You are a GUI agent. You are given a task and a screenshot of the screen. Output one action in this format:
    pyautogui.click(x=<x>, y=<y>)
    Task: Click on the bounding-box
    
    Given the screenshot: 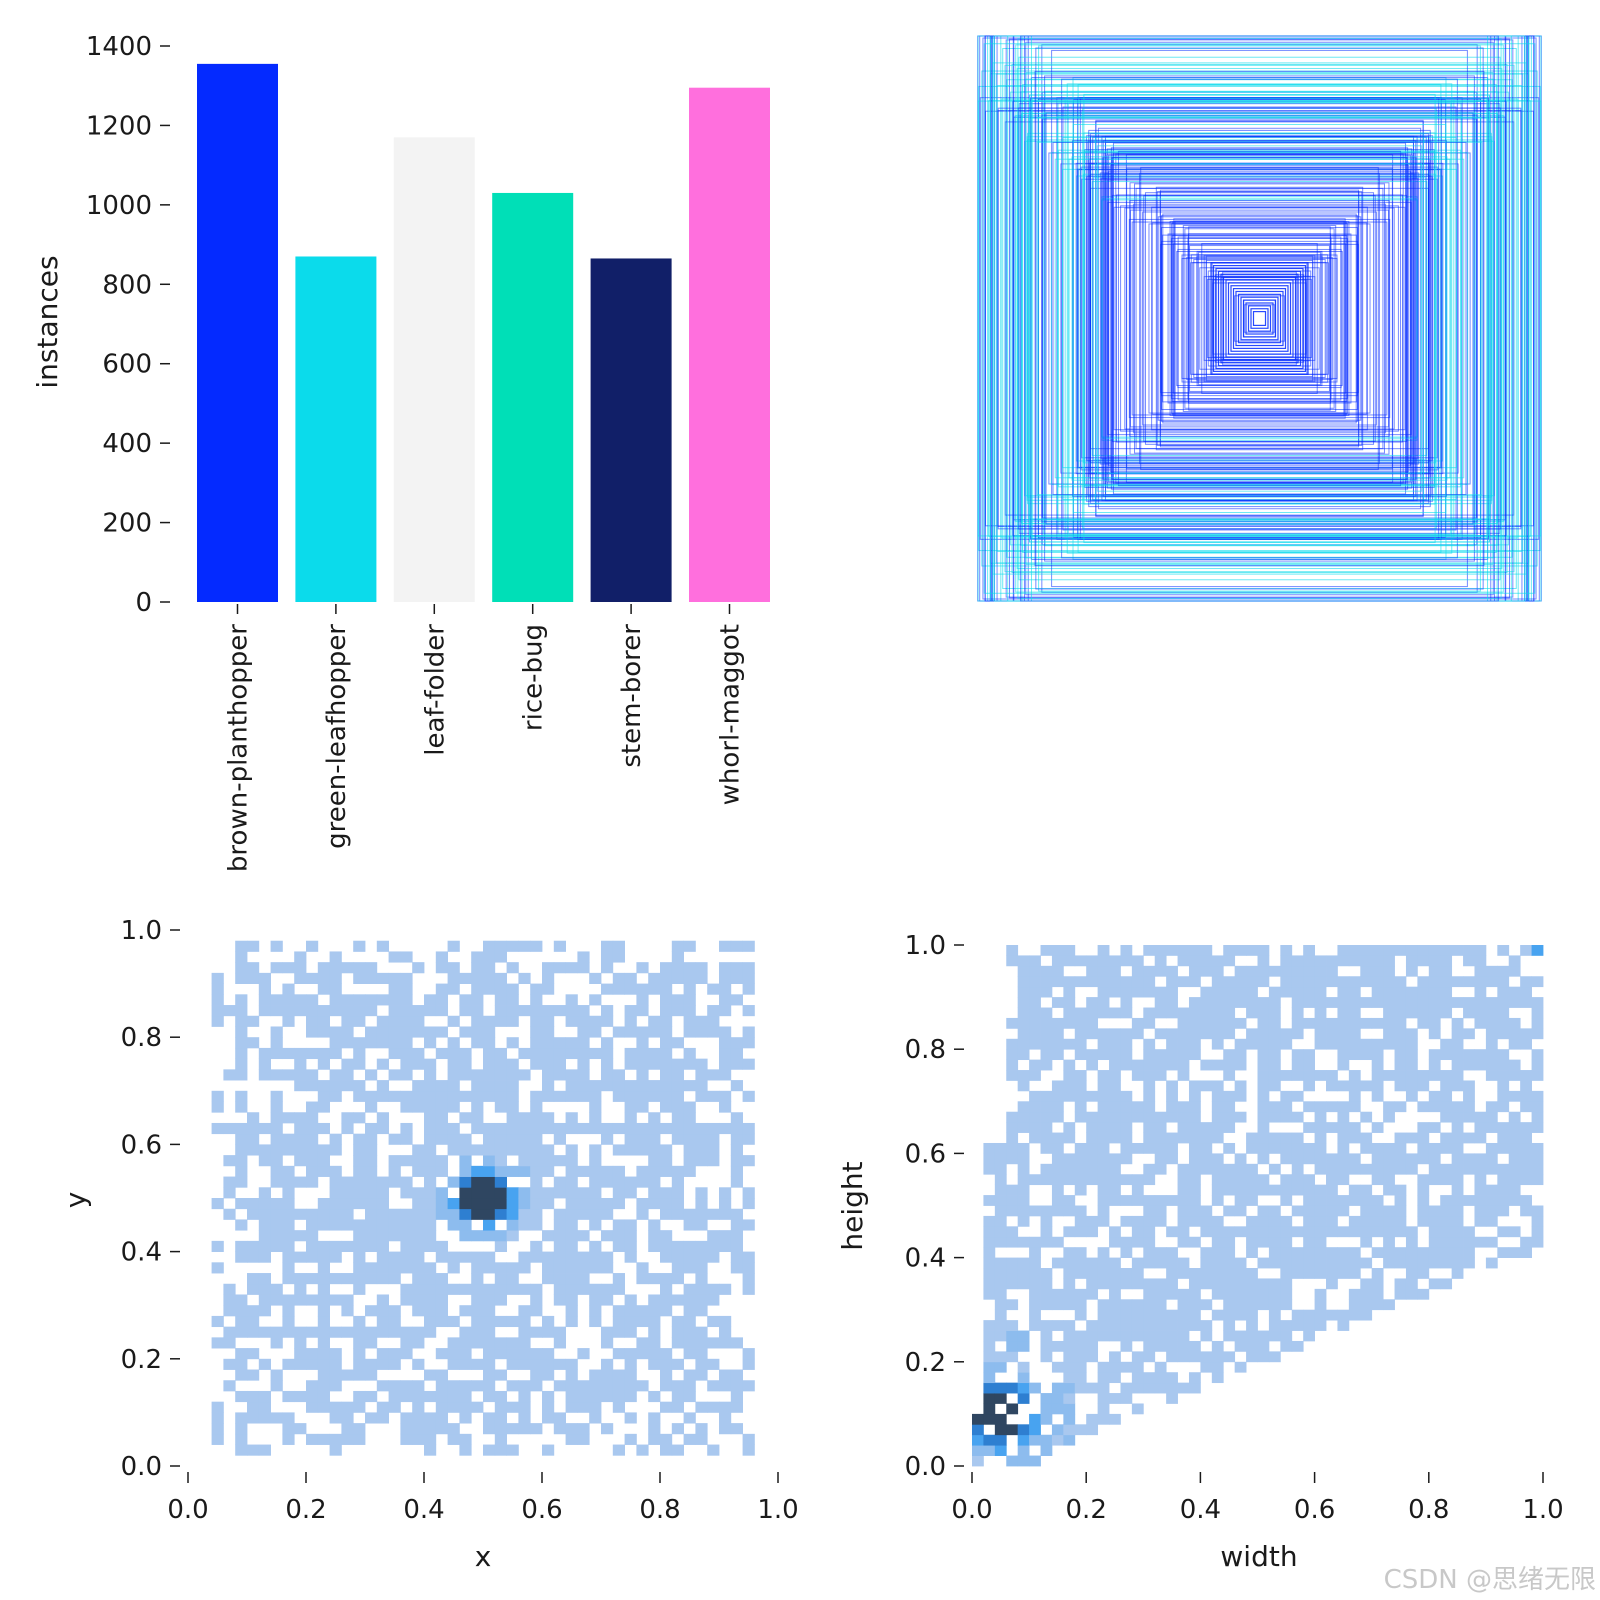 What is the action you would take?
    pyautogui.click(x=1259, y=318)
    